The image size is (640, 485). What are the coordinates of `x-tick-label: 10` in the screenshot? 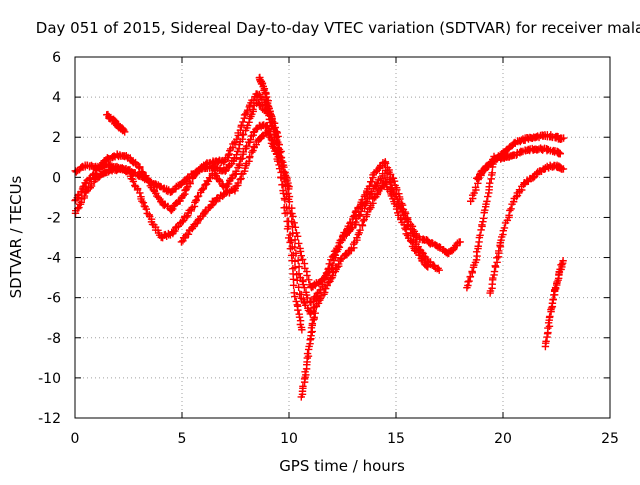 It's located at (289, 439).